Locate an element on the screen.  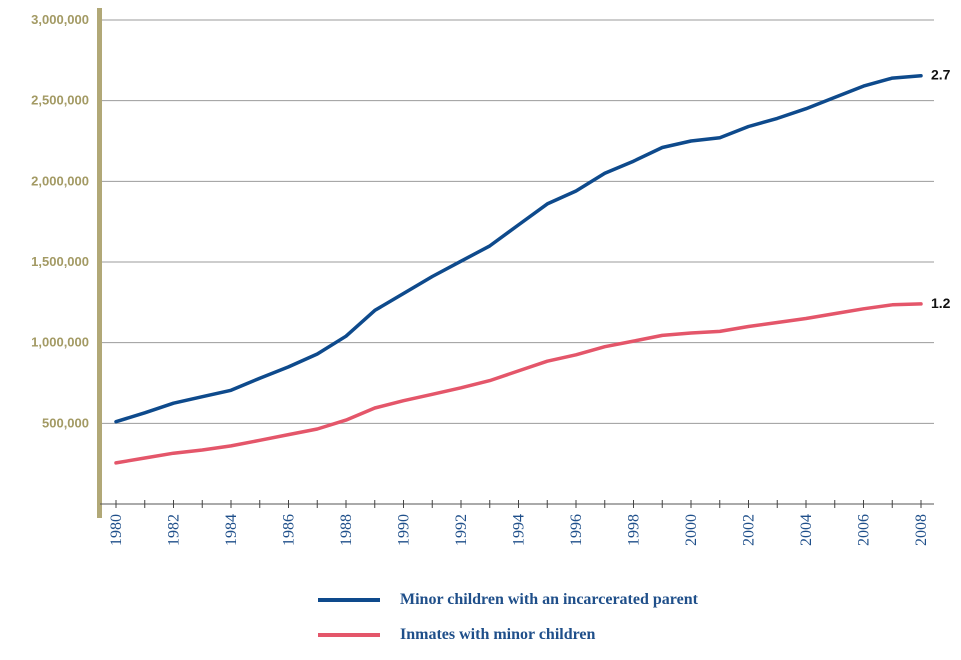
y-axis-bar is located at coordinates (99, 263).